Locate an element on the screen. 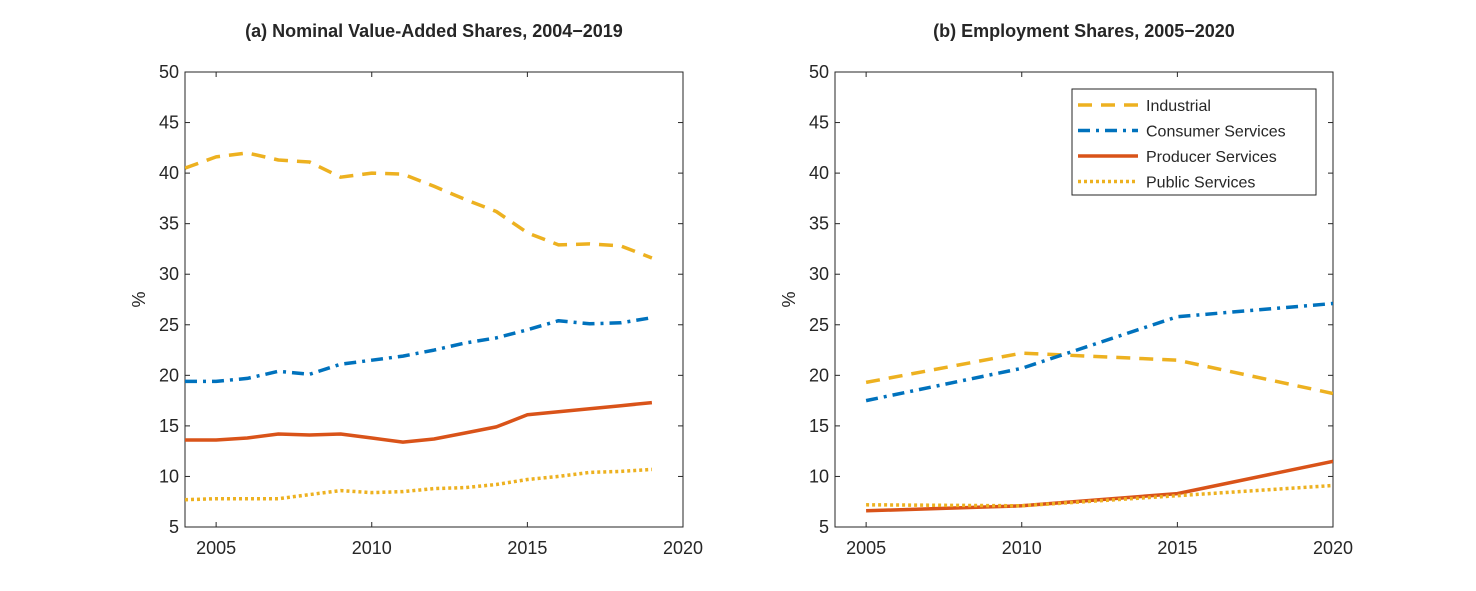  series-group-b is located at coordinates (1099, 407).